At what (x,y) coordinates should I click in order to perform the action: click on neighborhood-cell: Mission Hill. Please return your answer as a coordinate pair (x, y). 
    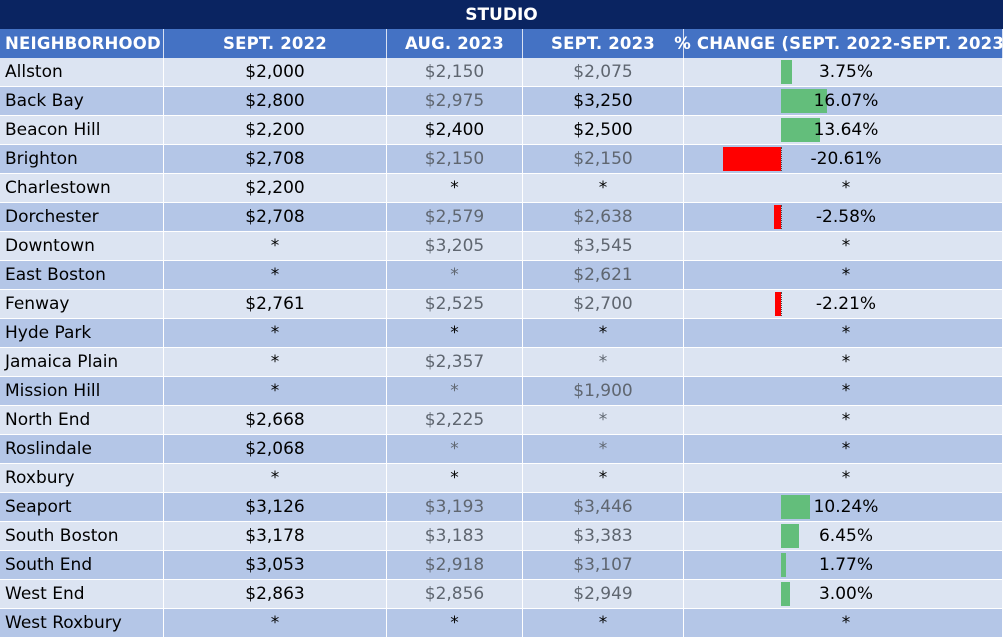
    Looking at the image, I should click on (82, 391).